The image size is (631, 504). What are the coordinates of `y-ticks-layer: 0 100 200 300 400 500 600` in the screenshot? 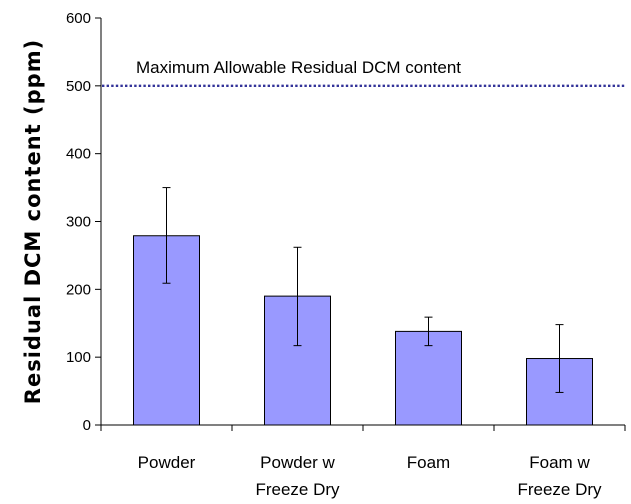 It's located at (83, 222).